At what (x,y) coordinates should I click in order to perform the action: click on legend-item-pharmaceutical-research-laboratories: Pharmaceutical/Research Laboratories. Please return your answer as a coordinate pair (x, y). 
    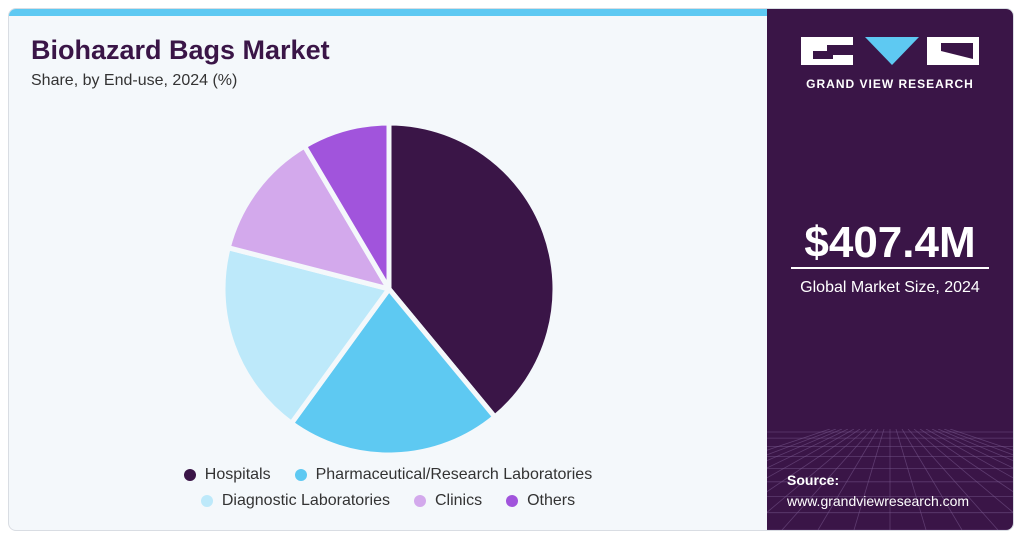
    Looking at the image, I should click on (443, 475).